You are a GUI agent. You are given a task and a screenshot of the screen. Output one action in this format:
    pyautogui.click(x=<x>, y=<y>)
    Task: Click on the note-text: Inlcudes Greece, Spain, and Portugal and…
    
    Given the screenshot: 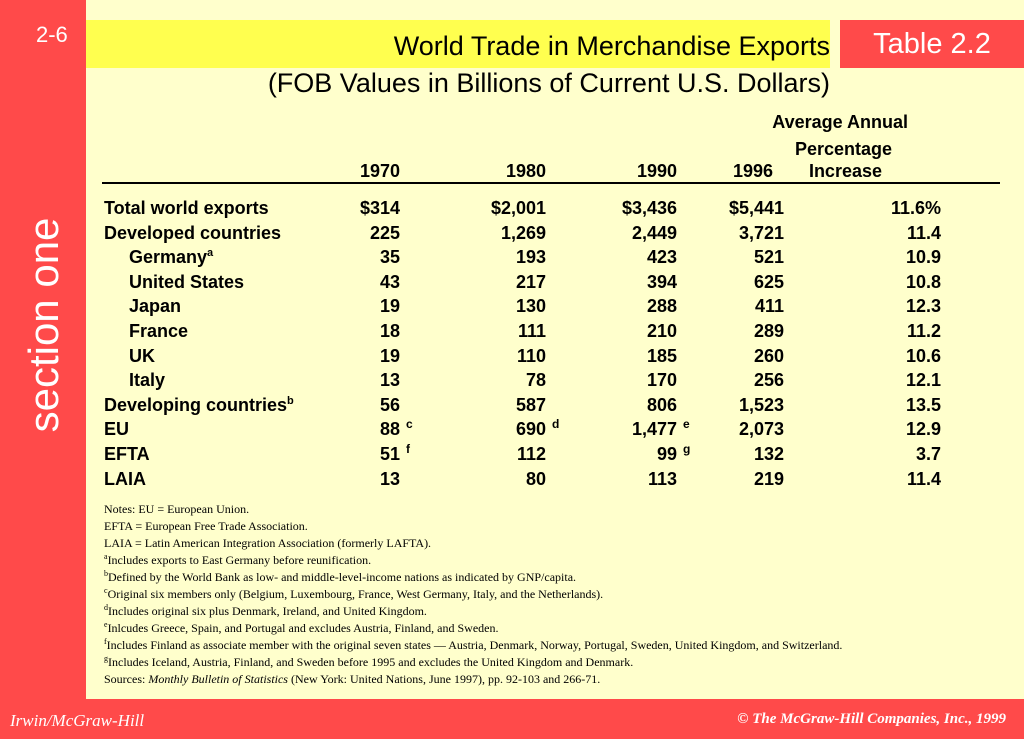 What is the action you would take?
    pyautogui.click(x=303, y=628)
    